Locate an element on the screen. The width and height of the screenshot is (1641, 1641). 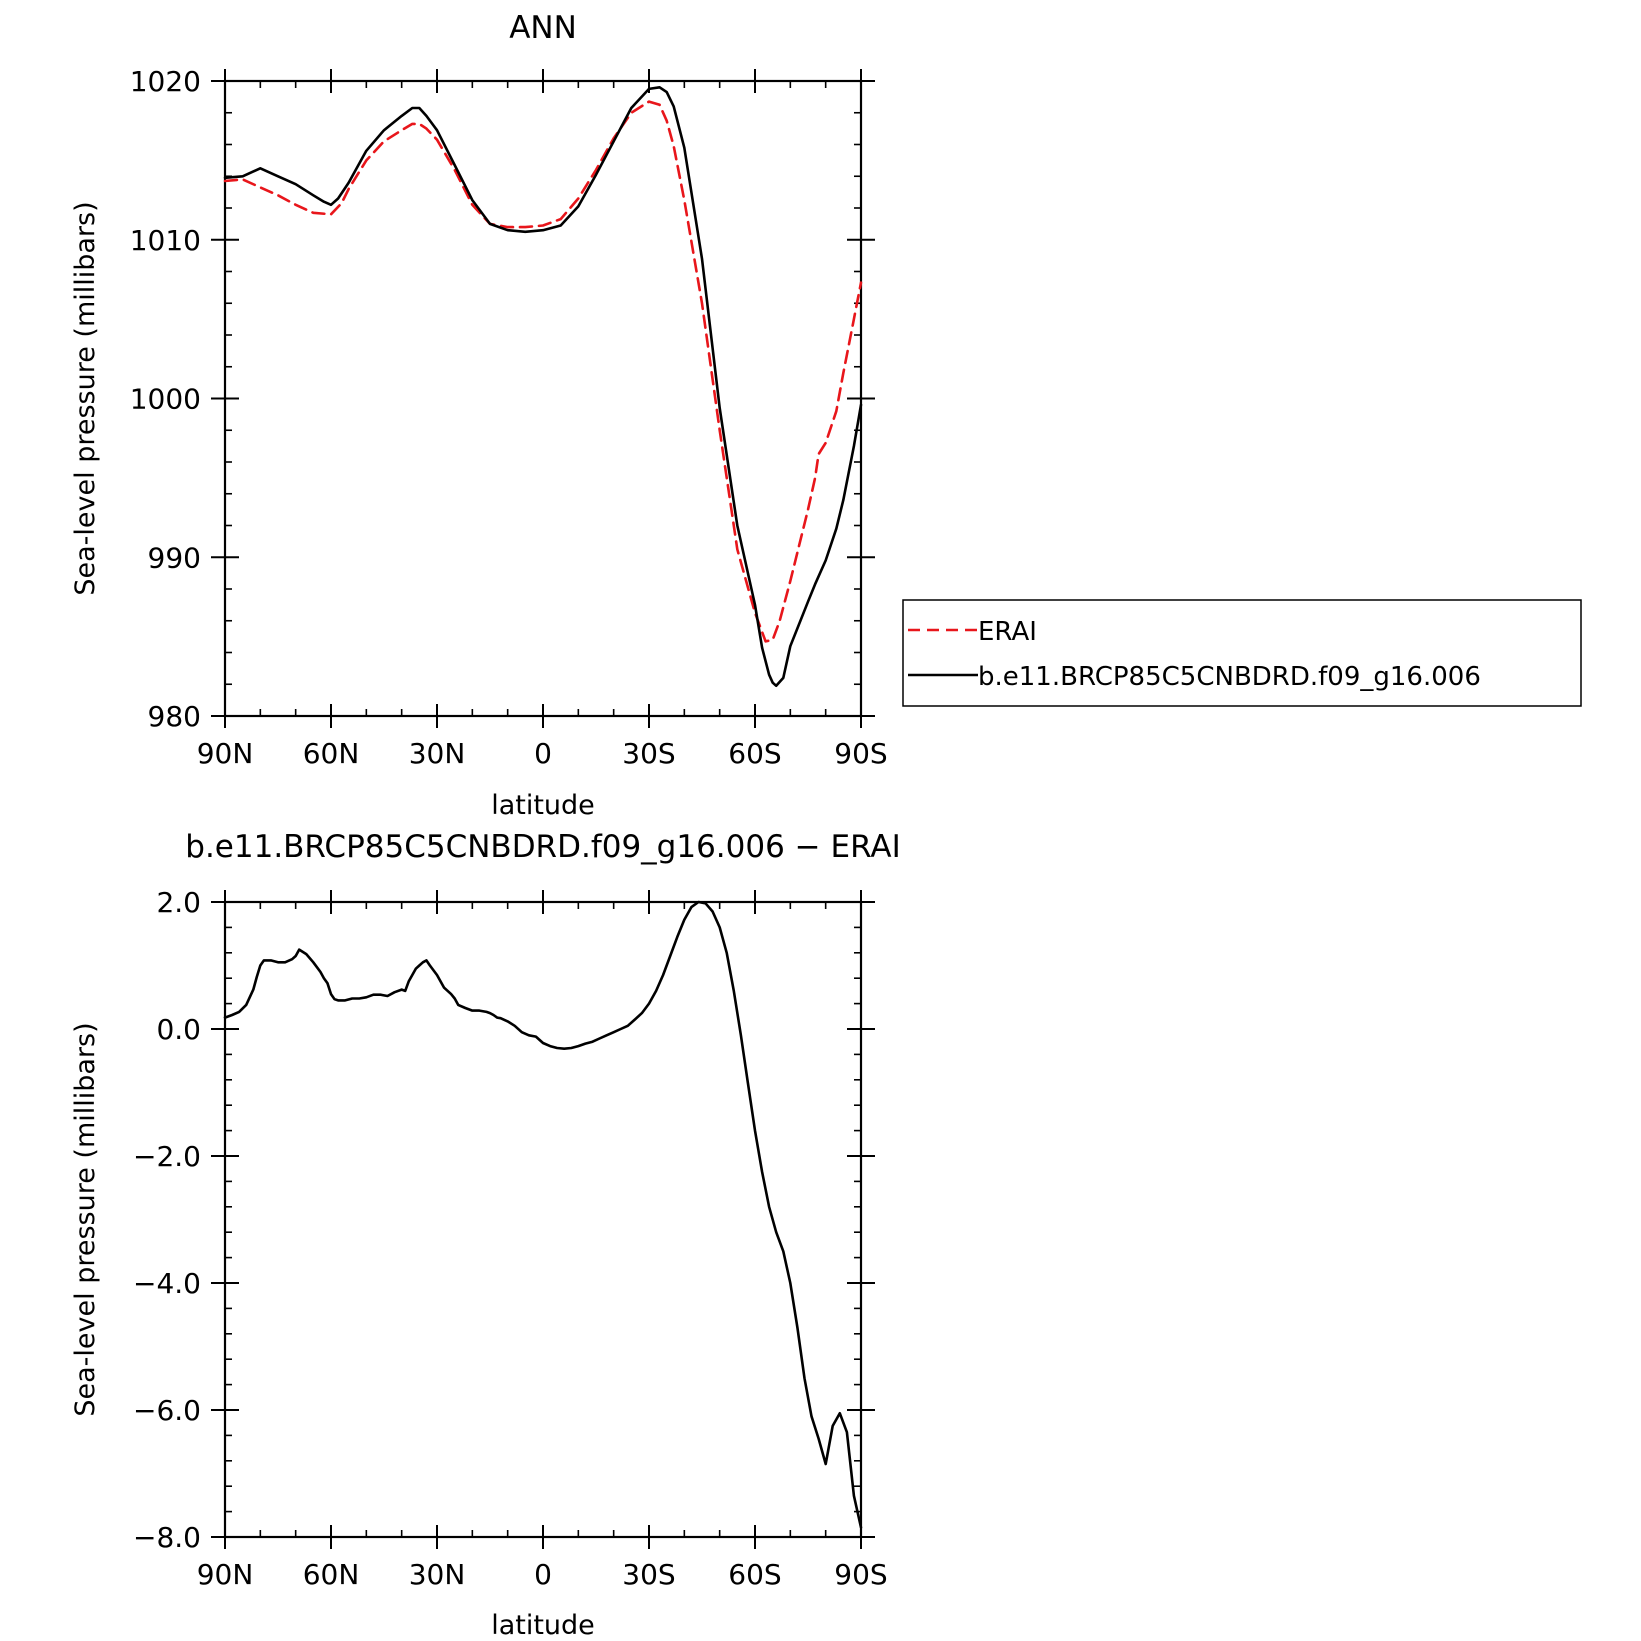
y-tick-label: 990 is located at coordinates (174, 557).